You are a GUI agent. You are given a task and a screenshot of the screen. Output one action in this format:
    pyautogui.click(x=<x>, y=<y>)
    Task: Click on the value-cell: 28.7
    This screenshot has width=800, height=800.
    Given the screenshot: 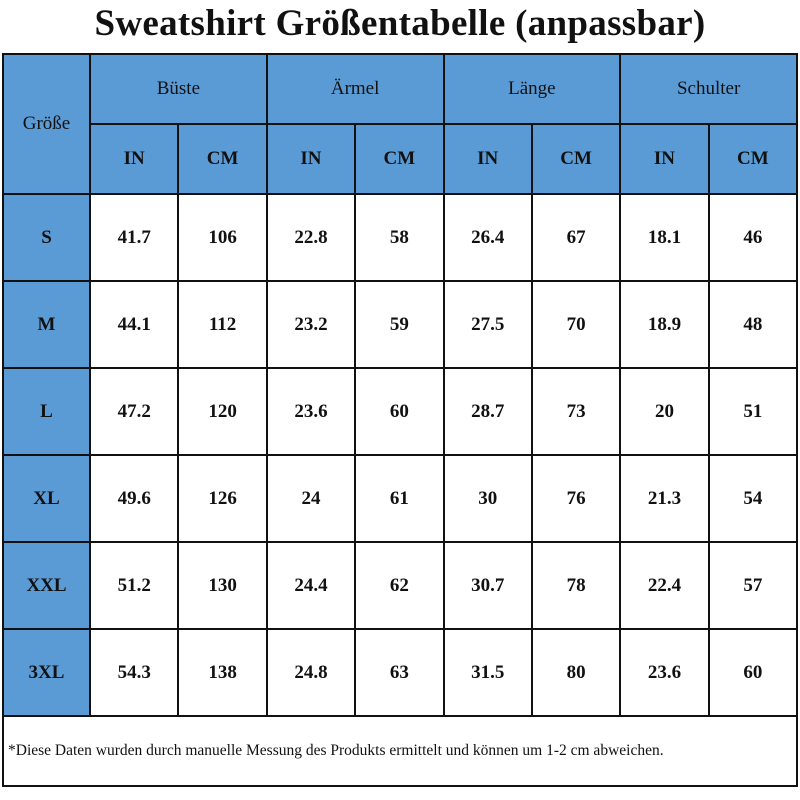 What is the action you would take?
    pyautogui.click(x=487, y=411)
    